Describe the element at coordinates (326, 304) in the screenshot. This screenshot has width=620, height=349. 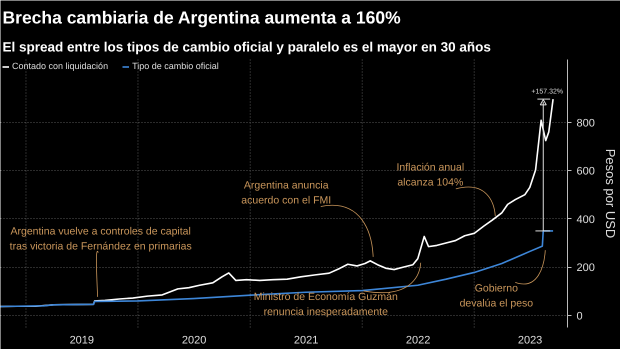
I see `annotation: Ministro de Economía Guzmán renuncia inesperadamente` at that location.